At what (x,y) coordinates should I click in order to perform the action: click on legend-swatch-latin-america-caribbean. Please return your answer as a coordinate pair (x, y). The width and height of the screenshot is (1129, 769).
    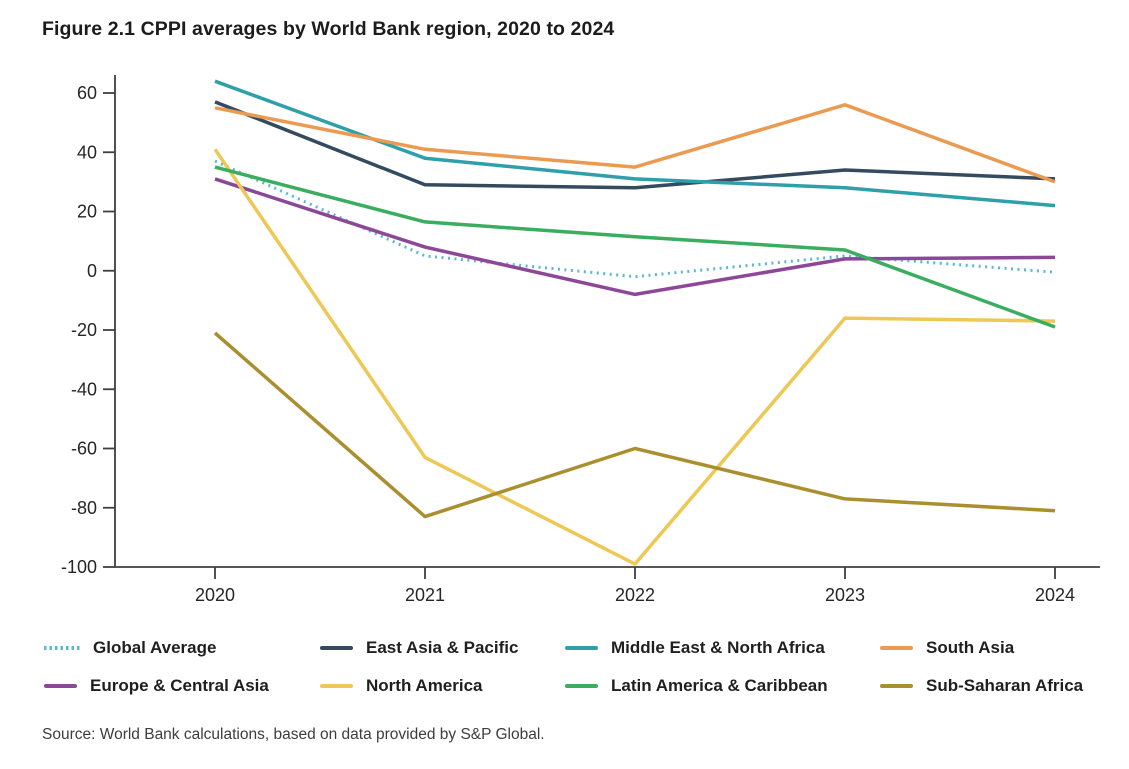
    Looking at the image, I should click on (581, 686).